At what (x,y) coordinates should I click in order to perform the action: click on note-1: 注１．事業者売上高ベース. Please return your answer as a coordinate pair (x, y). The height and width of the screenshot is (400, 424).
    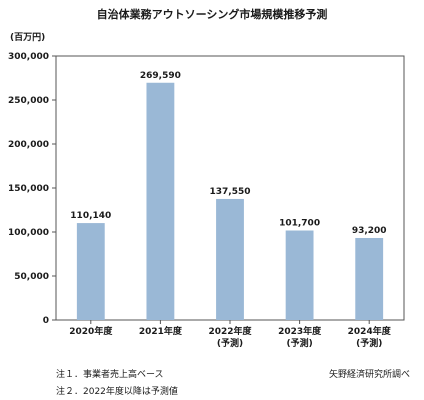
    Looking at the image, I should click on (110, 375).